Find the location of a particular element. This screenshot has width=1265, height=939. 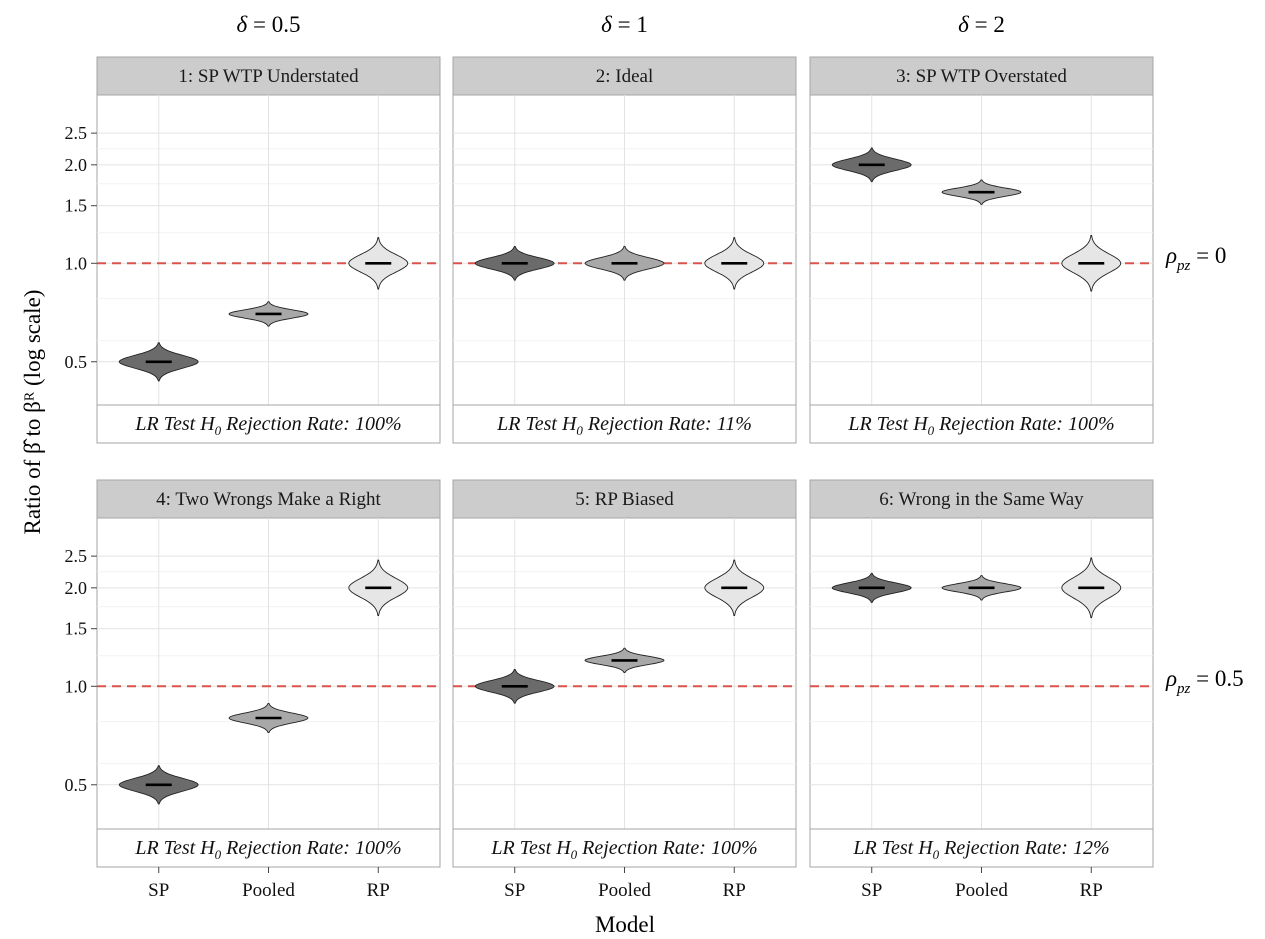

footer-text: LR Test H0 Rejection Rate: 11% is located at coordinates (624, 425).